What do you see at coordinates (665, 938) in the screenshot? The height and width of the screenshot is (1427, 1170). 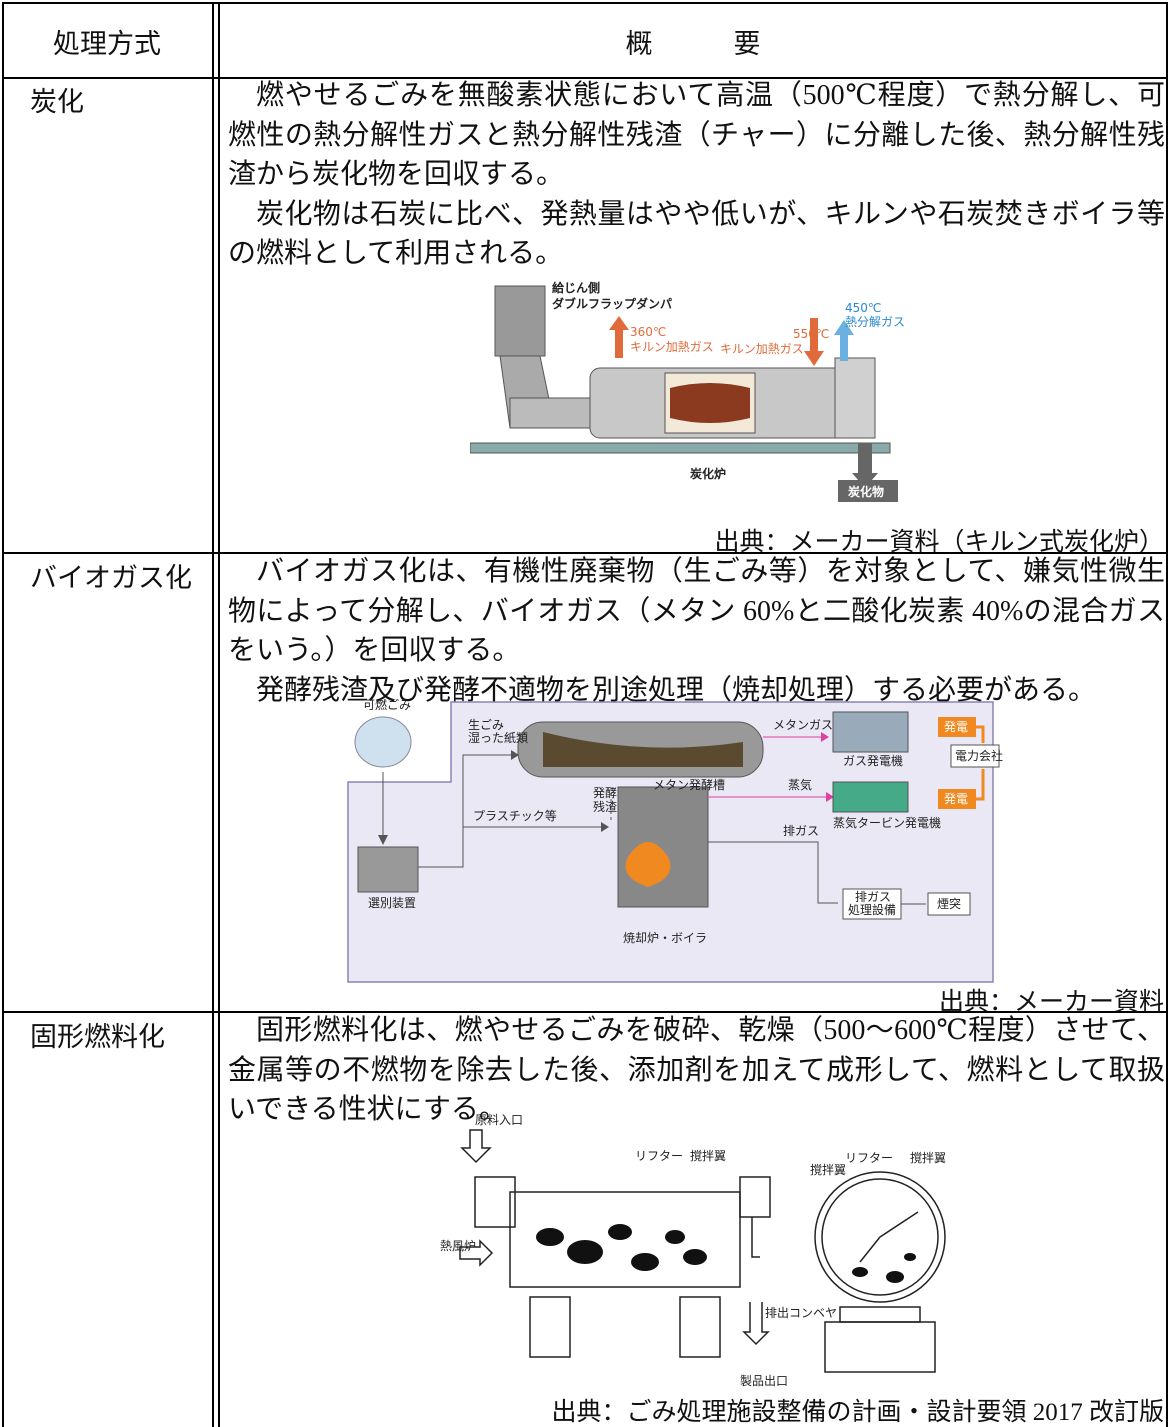 I see `figure-label: 焼却炉・ボイラ` at bounding box center [665, 938].